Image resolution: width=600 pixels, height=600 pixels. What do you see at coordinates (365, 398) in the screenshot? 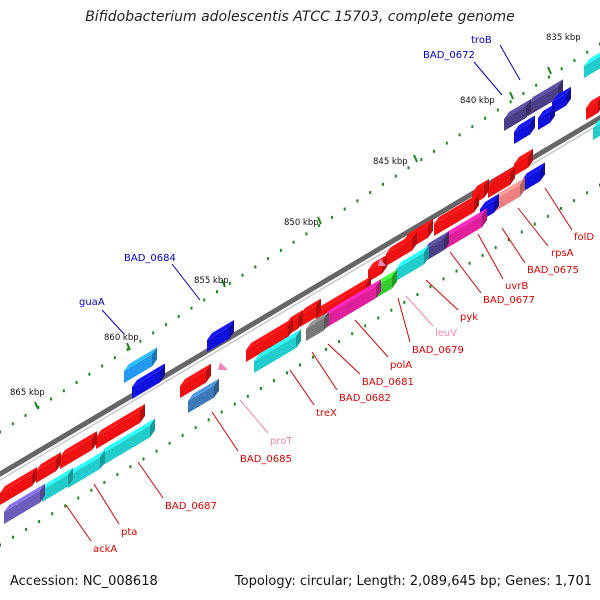
I see `gene-label-bad-0682: BAD_0682` at bounding box center [365, 398].